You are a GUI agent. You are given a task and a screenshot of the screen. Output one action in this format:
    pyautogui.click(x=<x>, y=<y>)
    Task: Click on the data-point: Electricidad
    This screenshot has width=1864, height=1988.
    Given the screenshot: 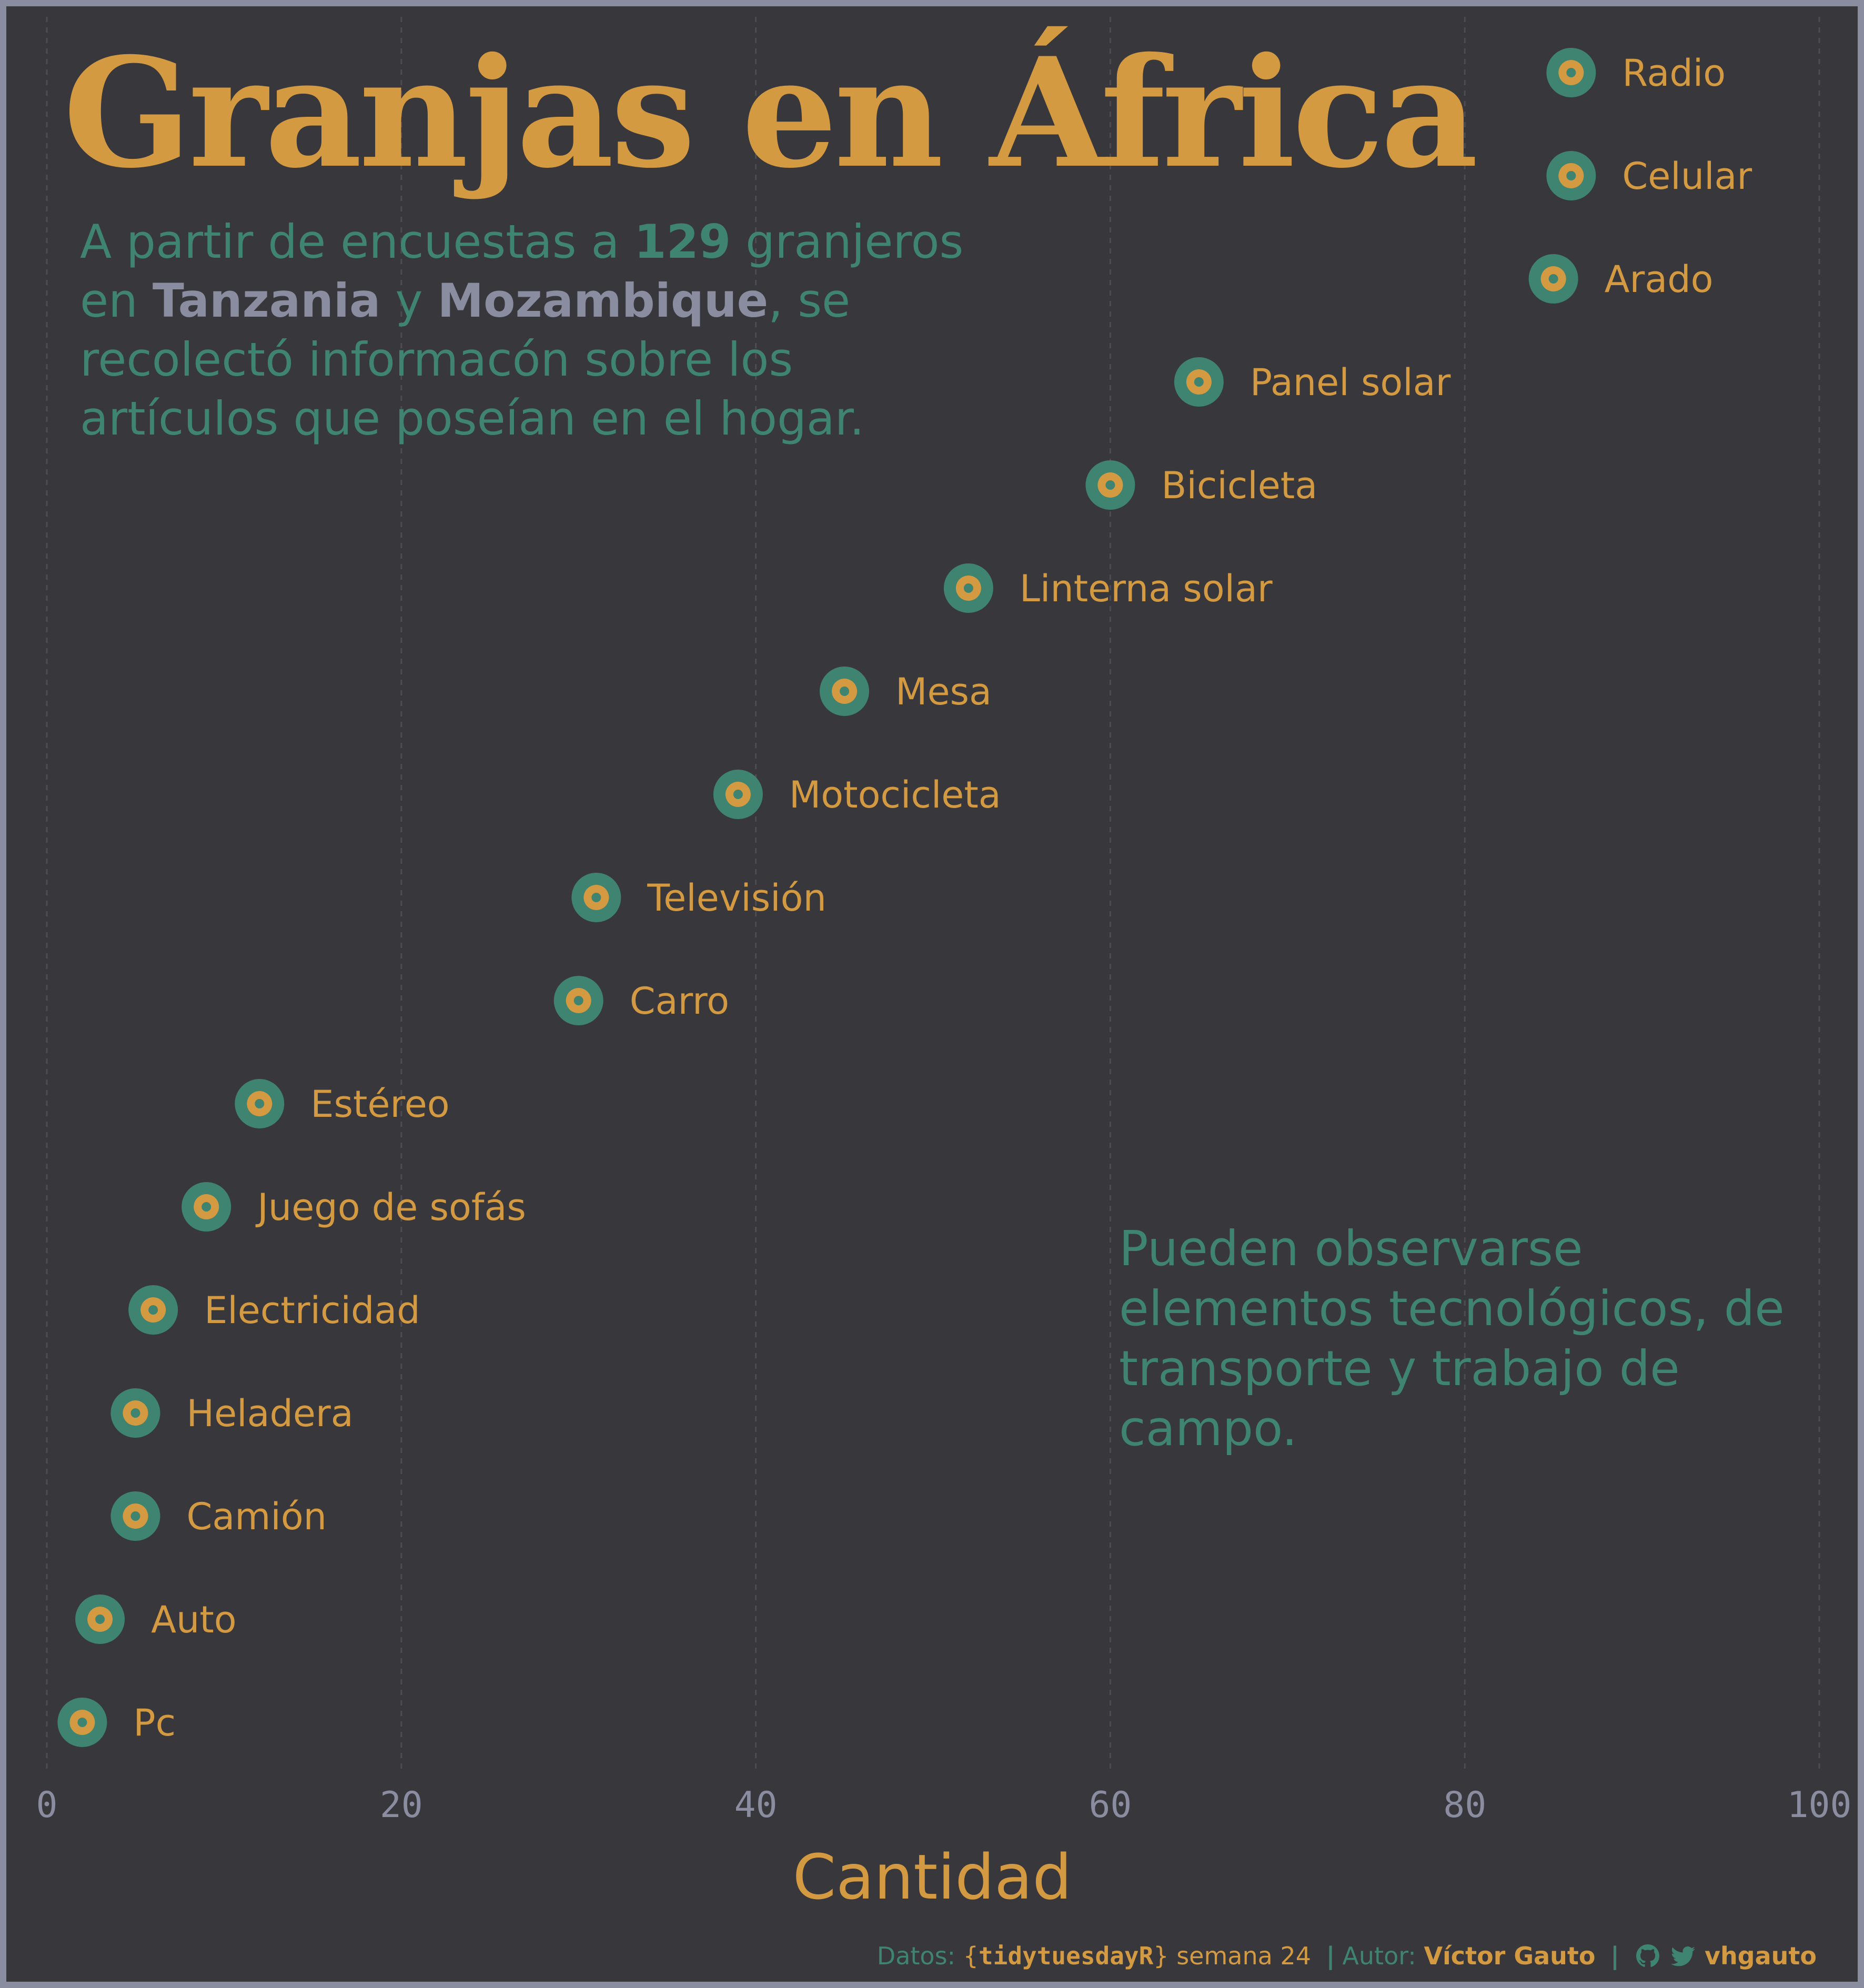 What is the action you would take?
    pyautogui.click(x=274, y=1310)
    